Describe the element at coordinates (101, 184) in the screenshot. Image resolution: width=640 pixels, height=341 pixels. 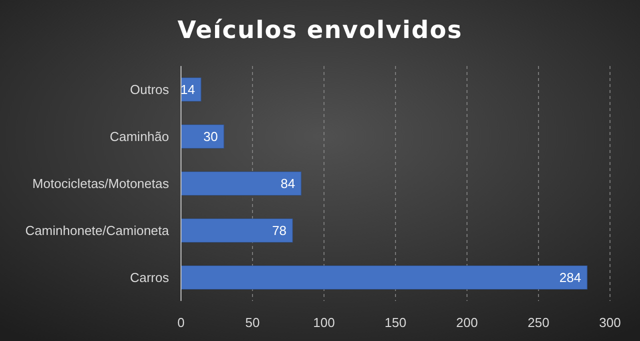
I see `y-tick-label: Motocicletas/Motonetas` at that location.